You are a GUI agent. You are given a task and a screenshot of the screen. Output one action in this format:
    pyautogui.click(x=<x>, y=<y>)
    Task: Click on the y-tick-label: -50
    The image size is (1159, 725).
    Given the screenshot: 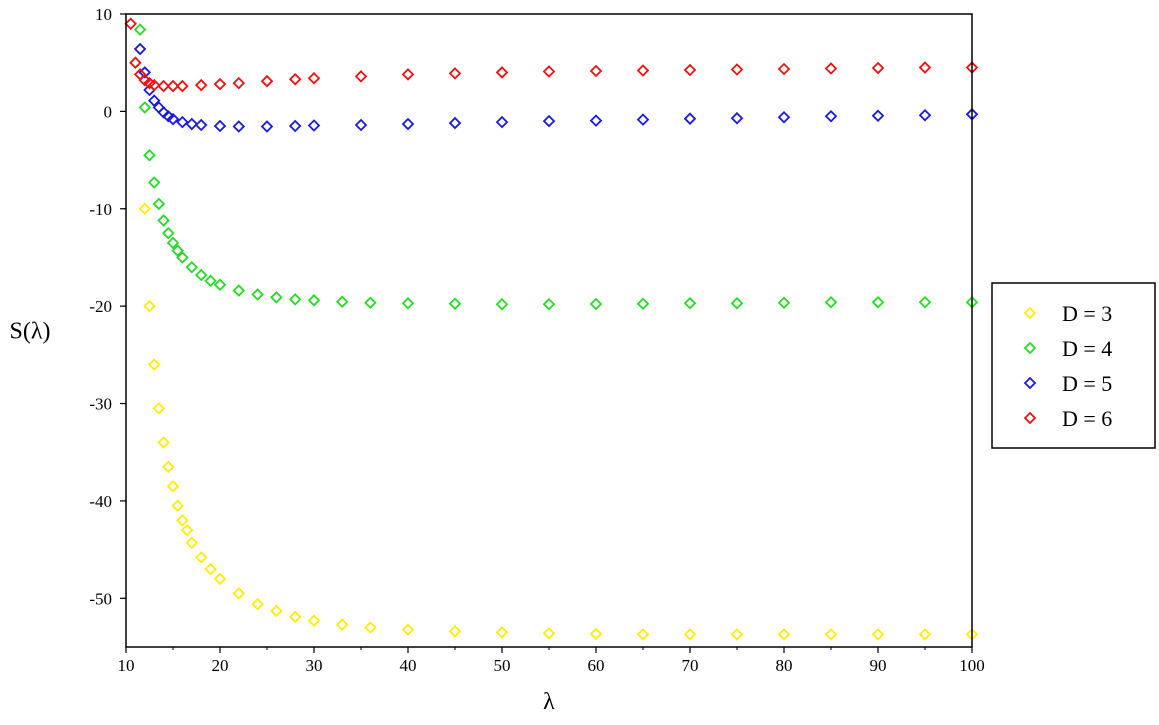 What is the action you would take?
    pyautogui.click(x=100, y=598)
    